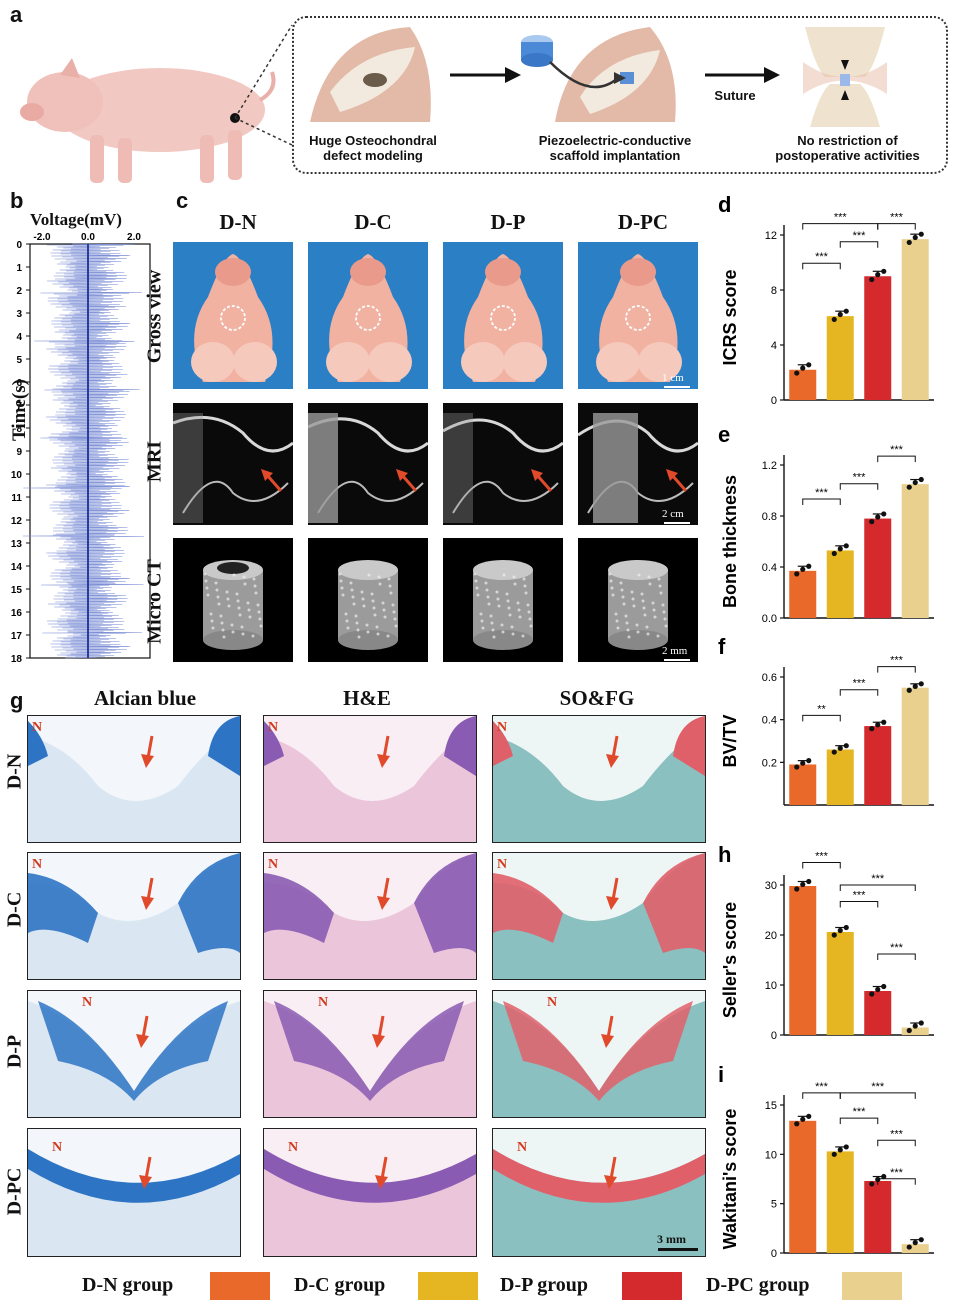 The image size is (960, 1303). Describe the element at coordinates (826, 523) in the screenshot. I see `chart-e: e Bone thickness 0.0 0.4 0.8 1.2 *** *** ***` at that location.